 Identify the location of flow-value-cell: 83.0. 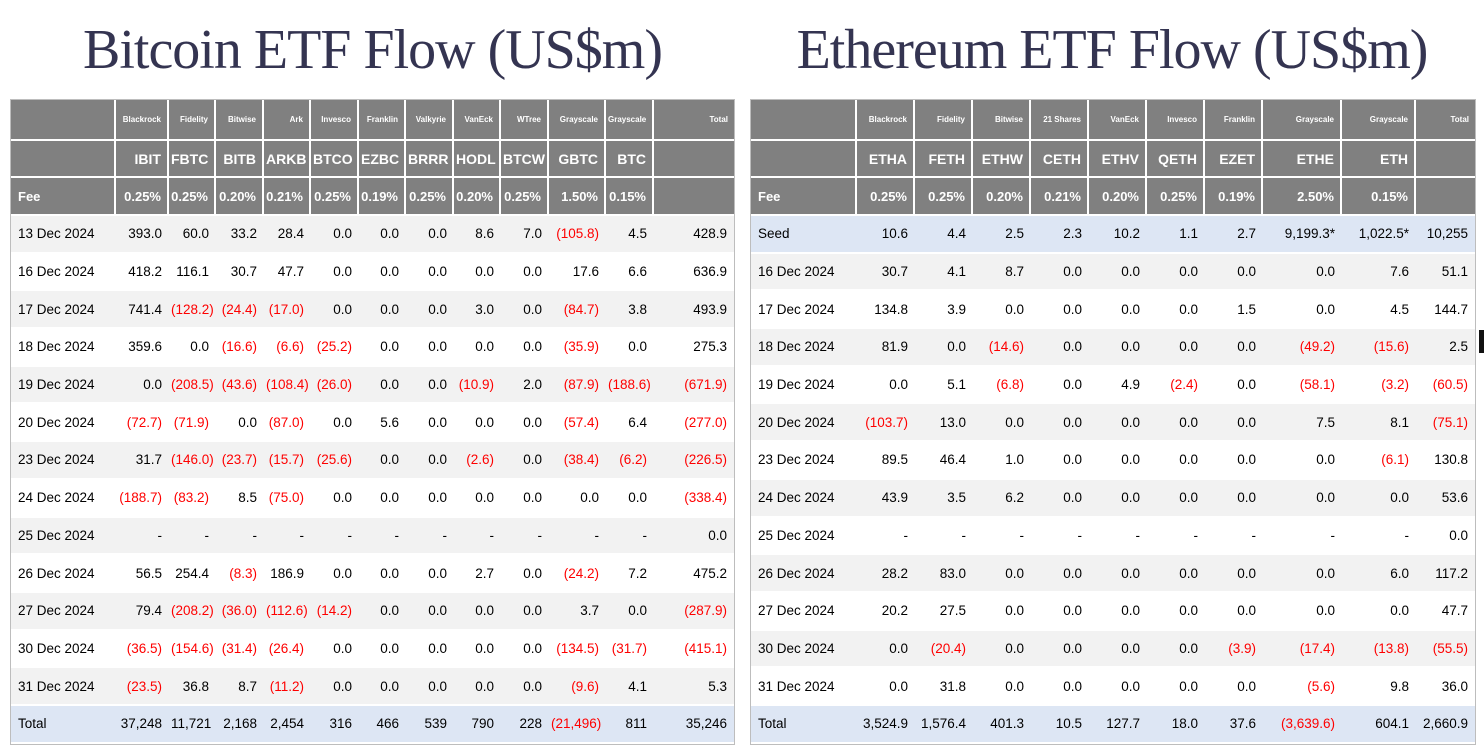
(944, 574).